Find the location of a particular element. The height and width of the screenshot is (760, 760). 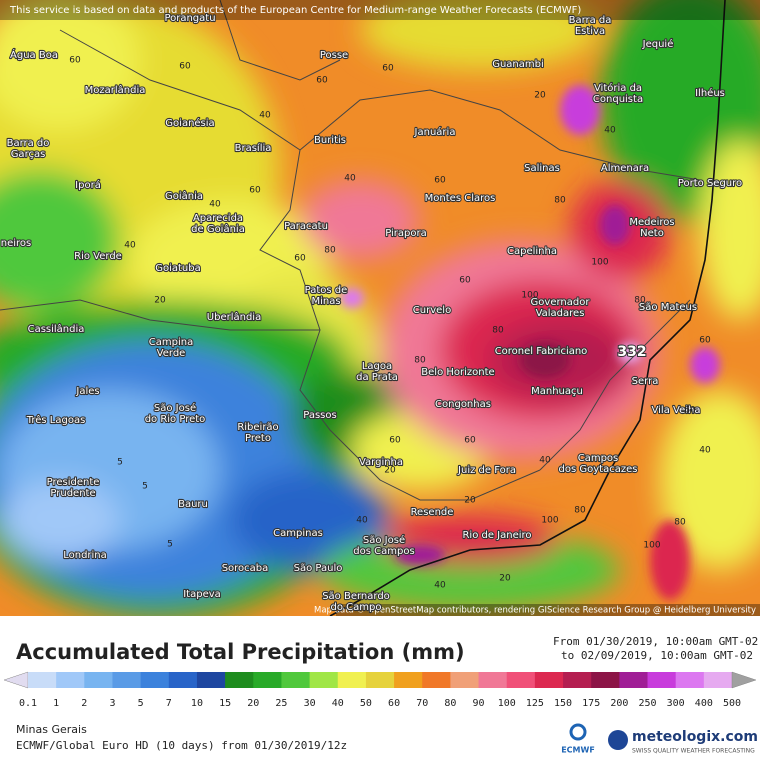

city-label: Medeiros is located at coordinates (651, 222).